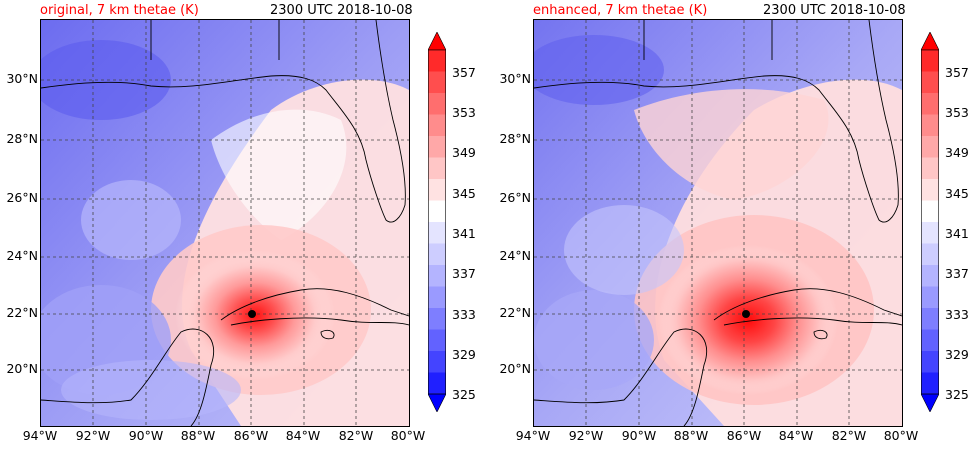 Image resolution: width=972 pixels, height=449 pixels. I want to click on panel-title: enhanced, 7 km thetae (K), so click(620, 10).